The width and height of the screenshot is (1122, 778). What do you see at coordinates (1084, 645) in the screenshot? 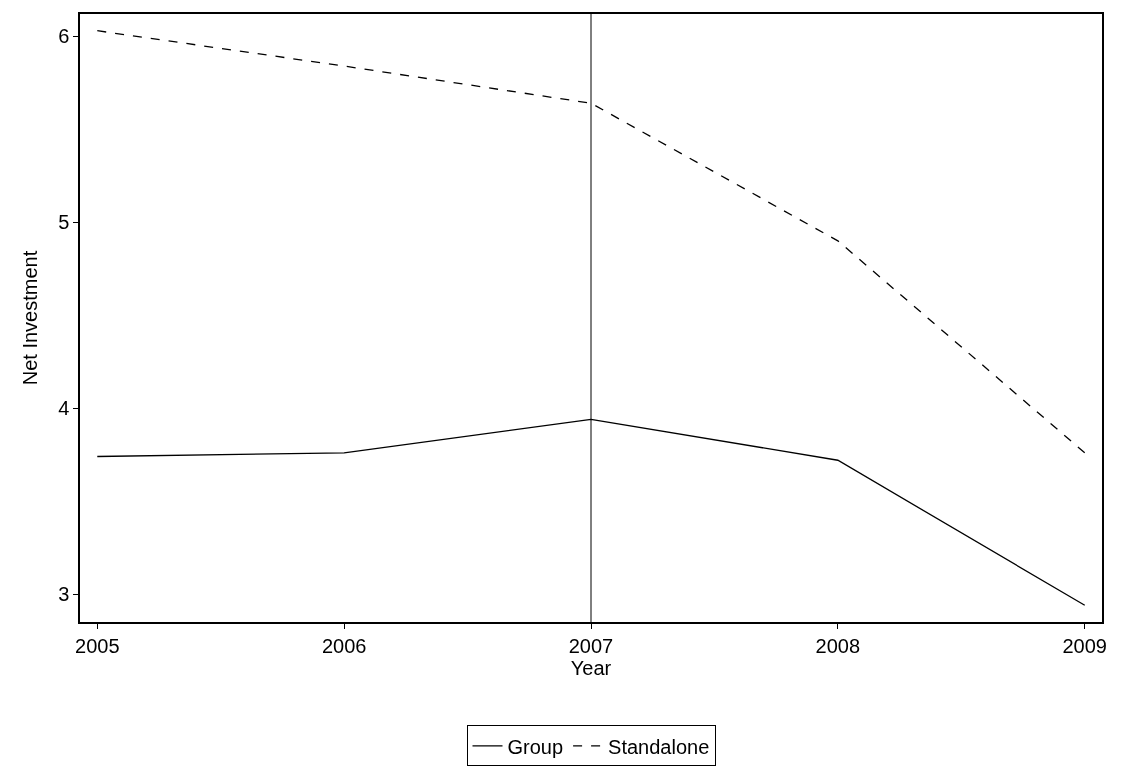
I see `x-tick-label: 2009` at bounding box center [1084, 645].